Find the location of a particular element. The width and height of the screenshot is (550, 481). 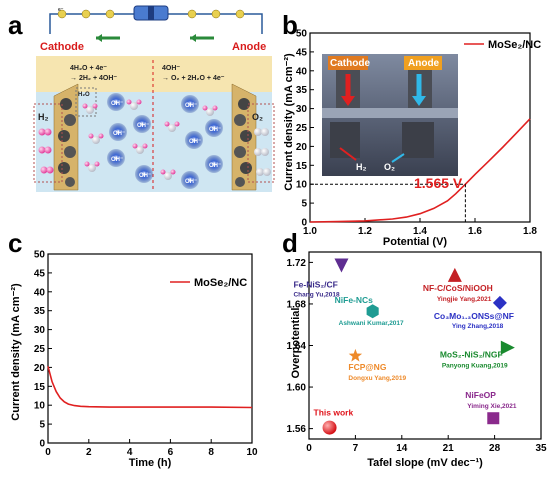

c-grid-xtick-label-3: 6 is located at coordinates (171, 452).